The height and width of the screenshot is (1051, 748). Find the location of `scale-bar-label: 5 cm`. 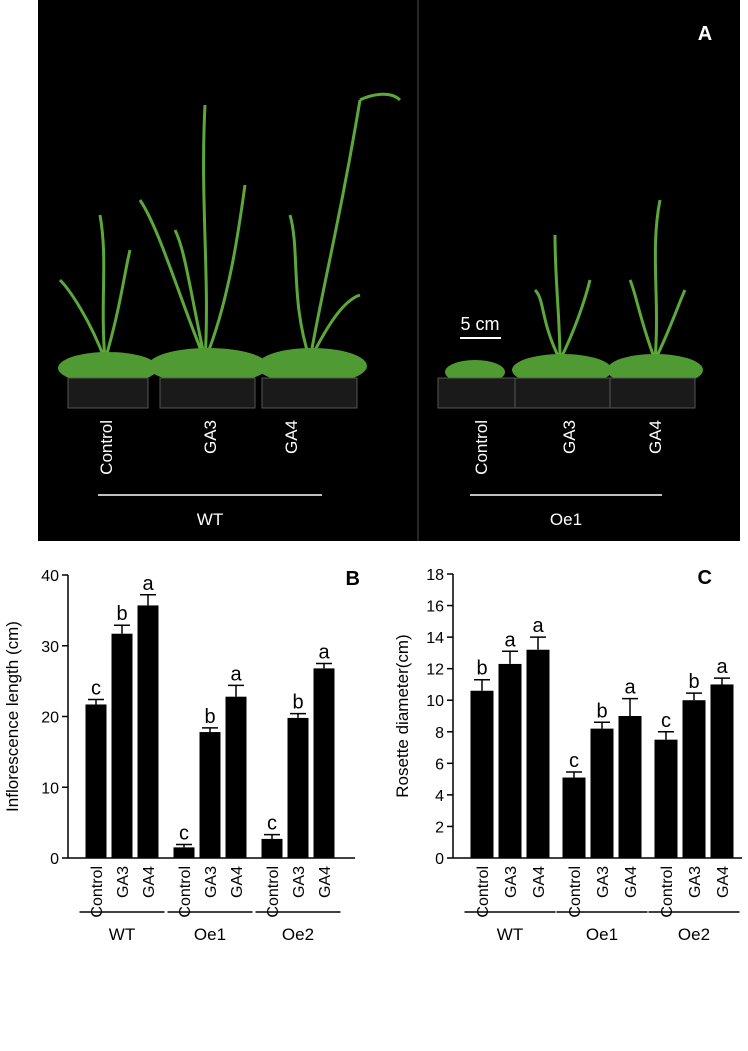

scale-bar-label: 5 cm is located at coordinates (479, 324).